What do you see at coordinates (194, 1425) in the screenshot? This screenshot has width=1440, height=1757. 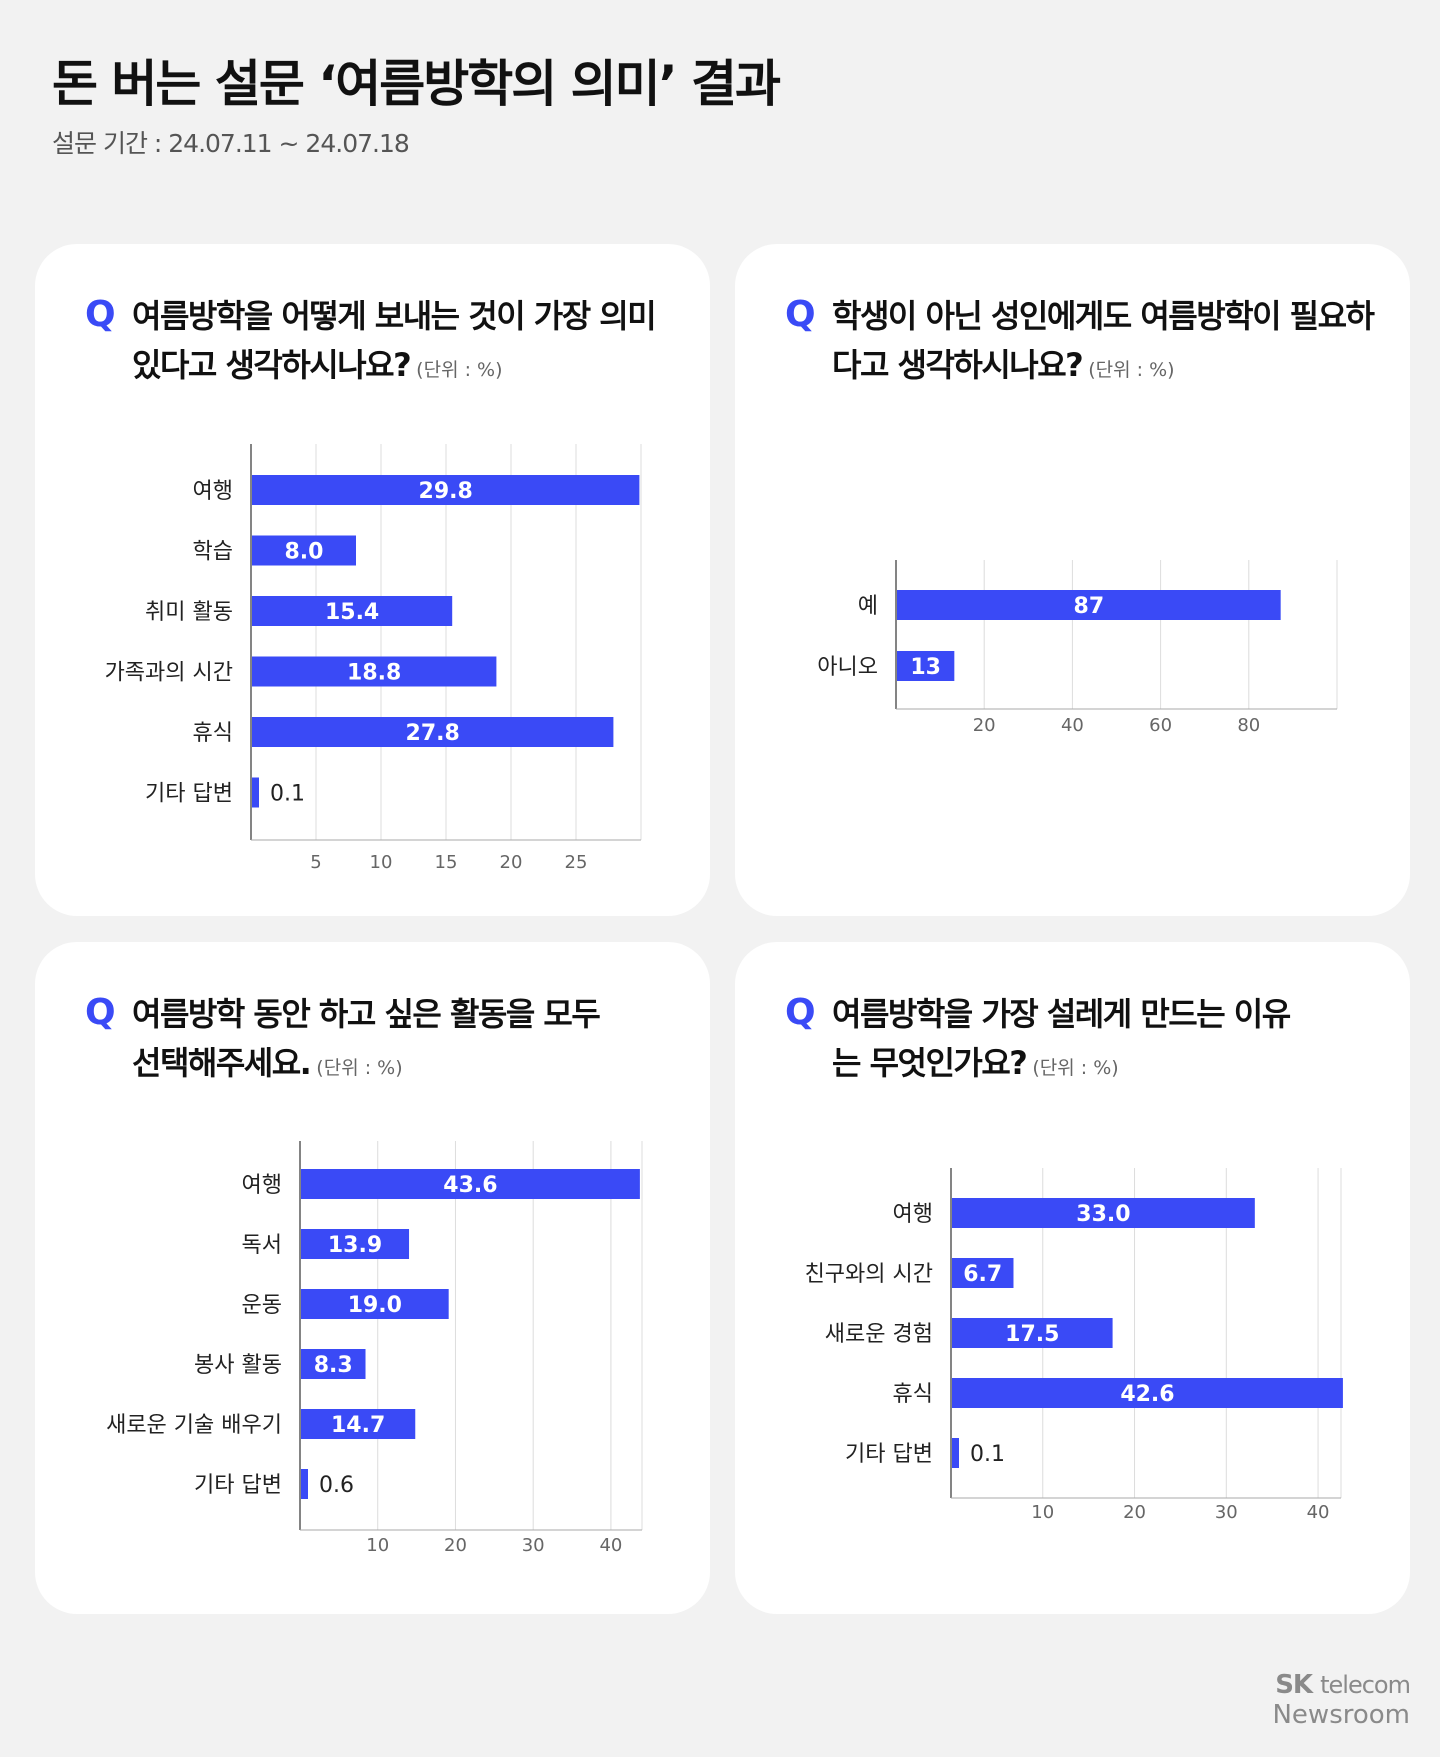 I see `category-label: 새로운 기술 배우기` at bounding box center [194, 1425].